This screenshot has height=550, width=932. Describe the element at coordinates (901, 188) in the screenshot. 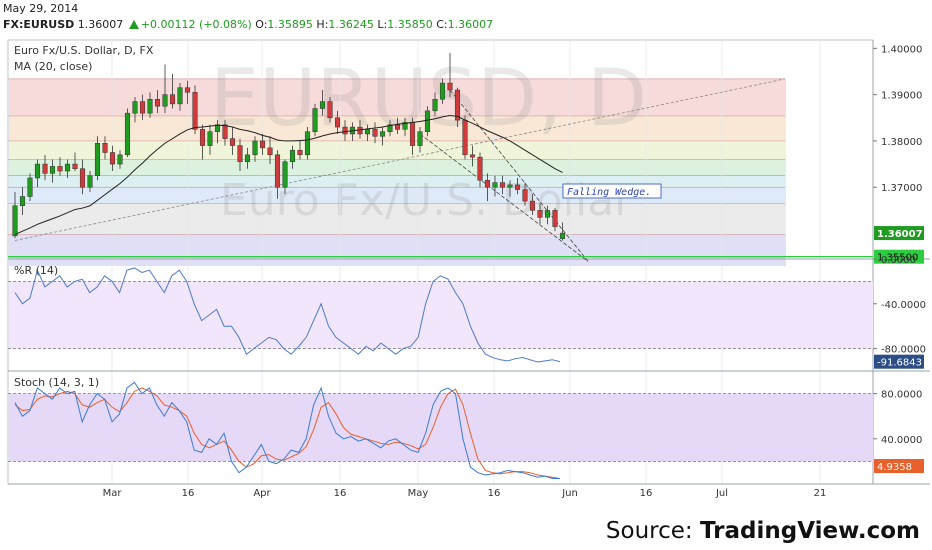

I see `y-tick-label: 1.37000` at that location.